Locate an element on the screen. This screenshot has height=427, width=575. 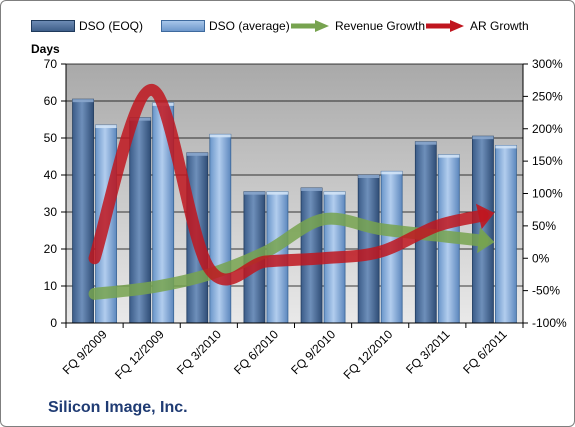
y2-tick-label: 150% is located at coordinates (547, 161).